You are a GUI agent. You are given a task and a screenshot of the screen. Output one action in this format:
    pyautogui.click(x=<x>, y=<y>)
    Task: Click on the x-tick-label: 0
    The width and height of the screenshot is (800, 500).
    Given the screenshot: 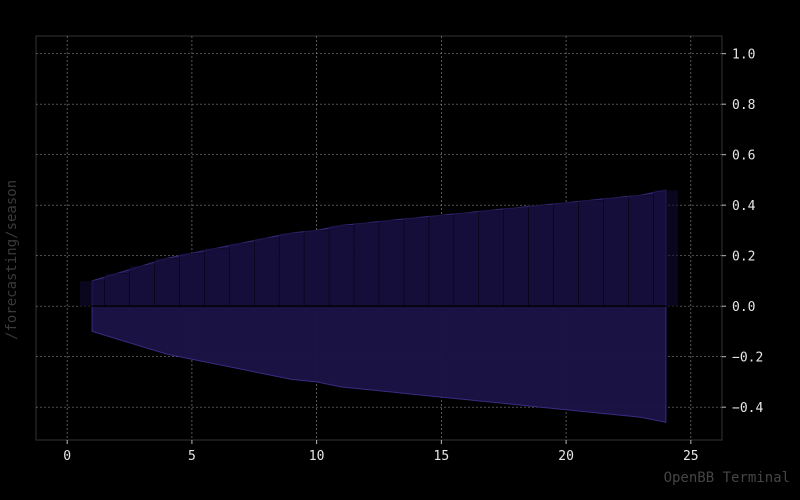 What is the action you would take?
    pyautogui.click(x=67, y=456)
    